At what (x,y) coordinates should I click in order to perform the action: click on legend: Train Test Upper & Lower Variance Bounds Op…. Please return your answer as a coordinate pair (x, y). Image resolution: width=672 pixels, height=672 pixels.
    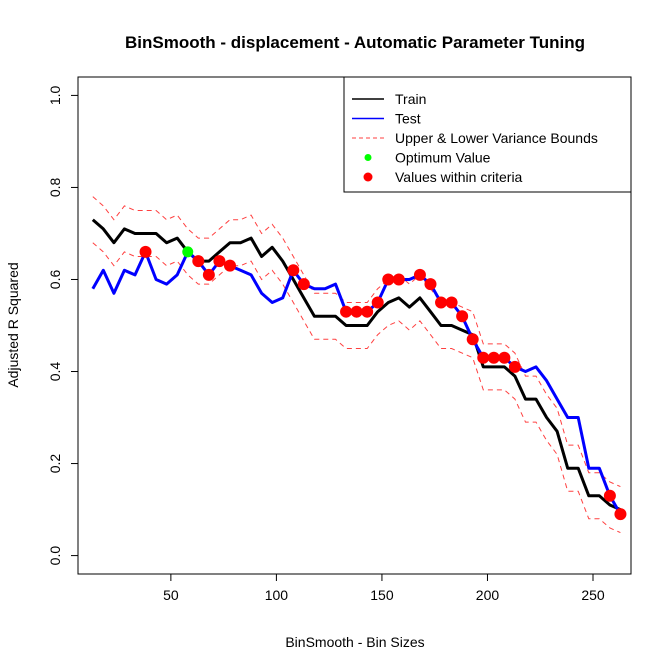
    Looking at the image, I should click on (487, 134).